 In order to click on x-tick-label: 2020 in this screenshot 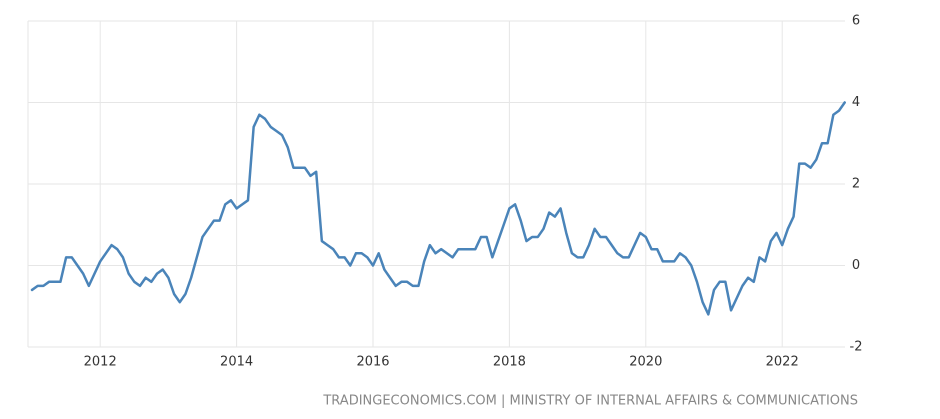, I will do `click(645, 362)`.